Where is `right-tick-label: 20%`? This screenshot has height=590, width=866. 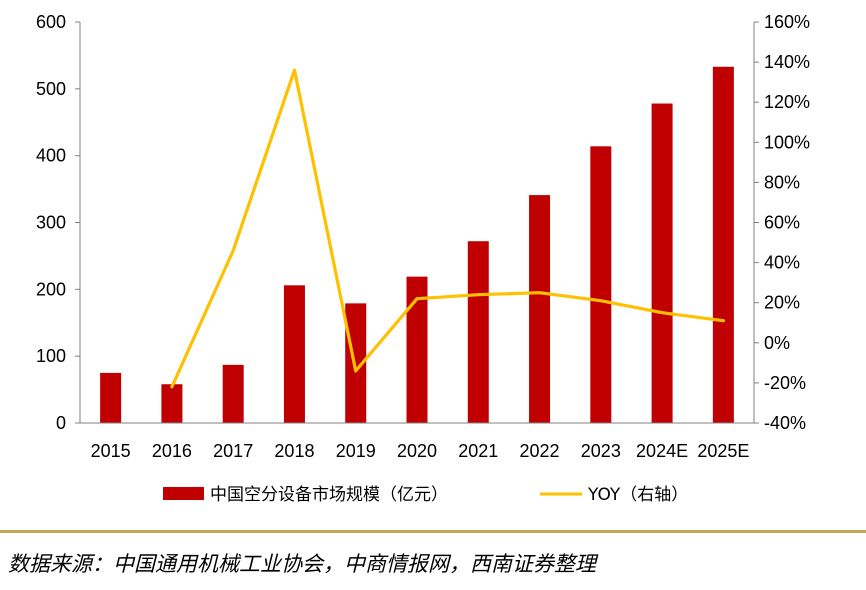
right-tick-label: 20% is located at coordinates (782, 303).